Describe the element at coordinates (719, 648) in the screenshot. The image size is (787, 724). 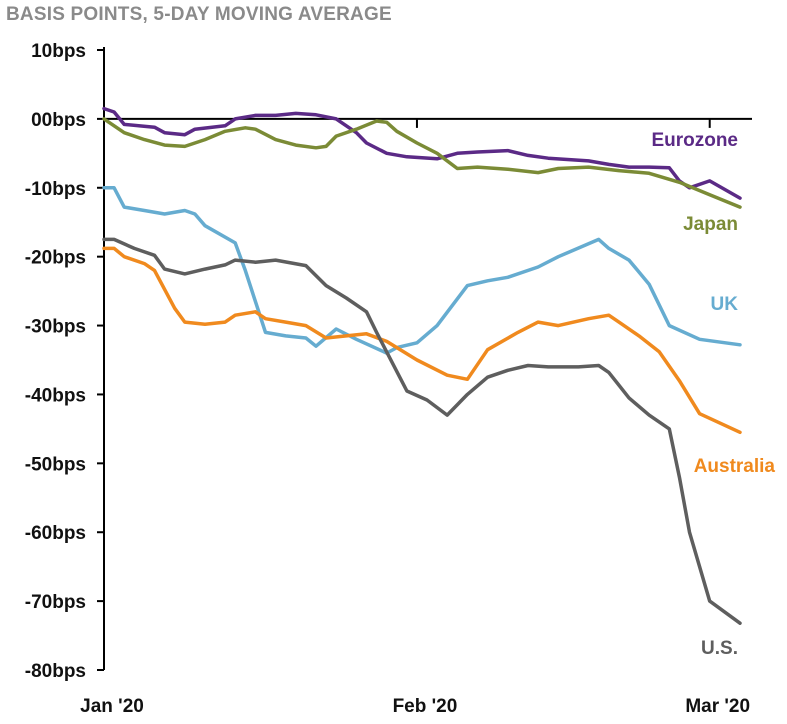
I see `series-label-u-s: U.S.` at that location.